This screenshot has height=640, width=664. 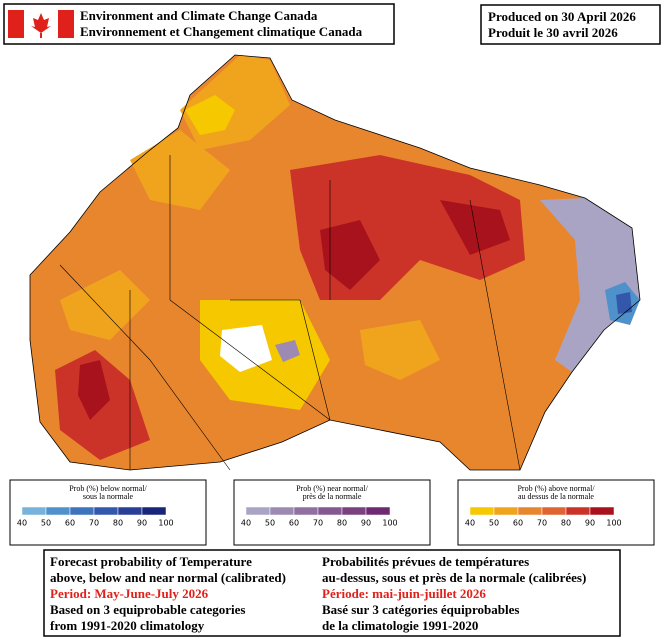 I want to click on footer-line: Period: May-June-July 2026, so click(x=129, y=593).